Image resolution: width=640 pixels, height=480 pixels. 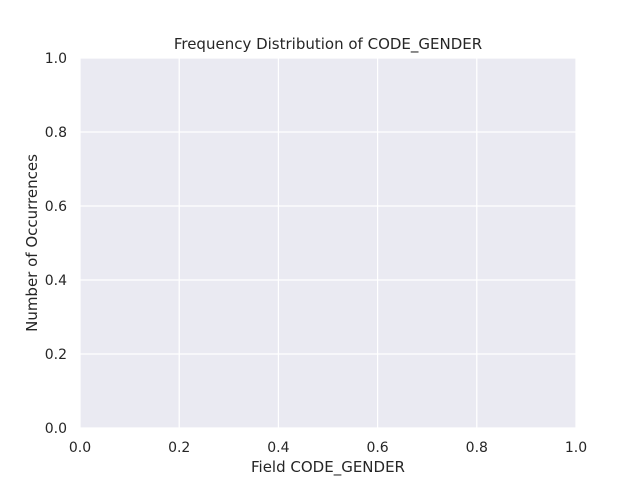 What do you see at coordinates (179, 448) in the screenshot?
I see `x-tick-label: 0.2` at bounding box center [179, 448].